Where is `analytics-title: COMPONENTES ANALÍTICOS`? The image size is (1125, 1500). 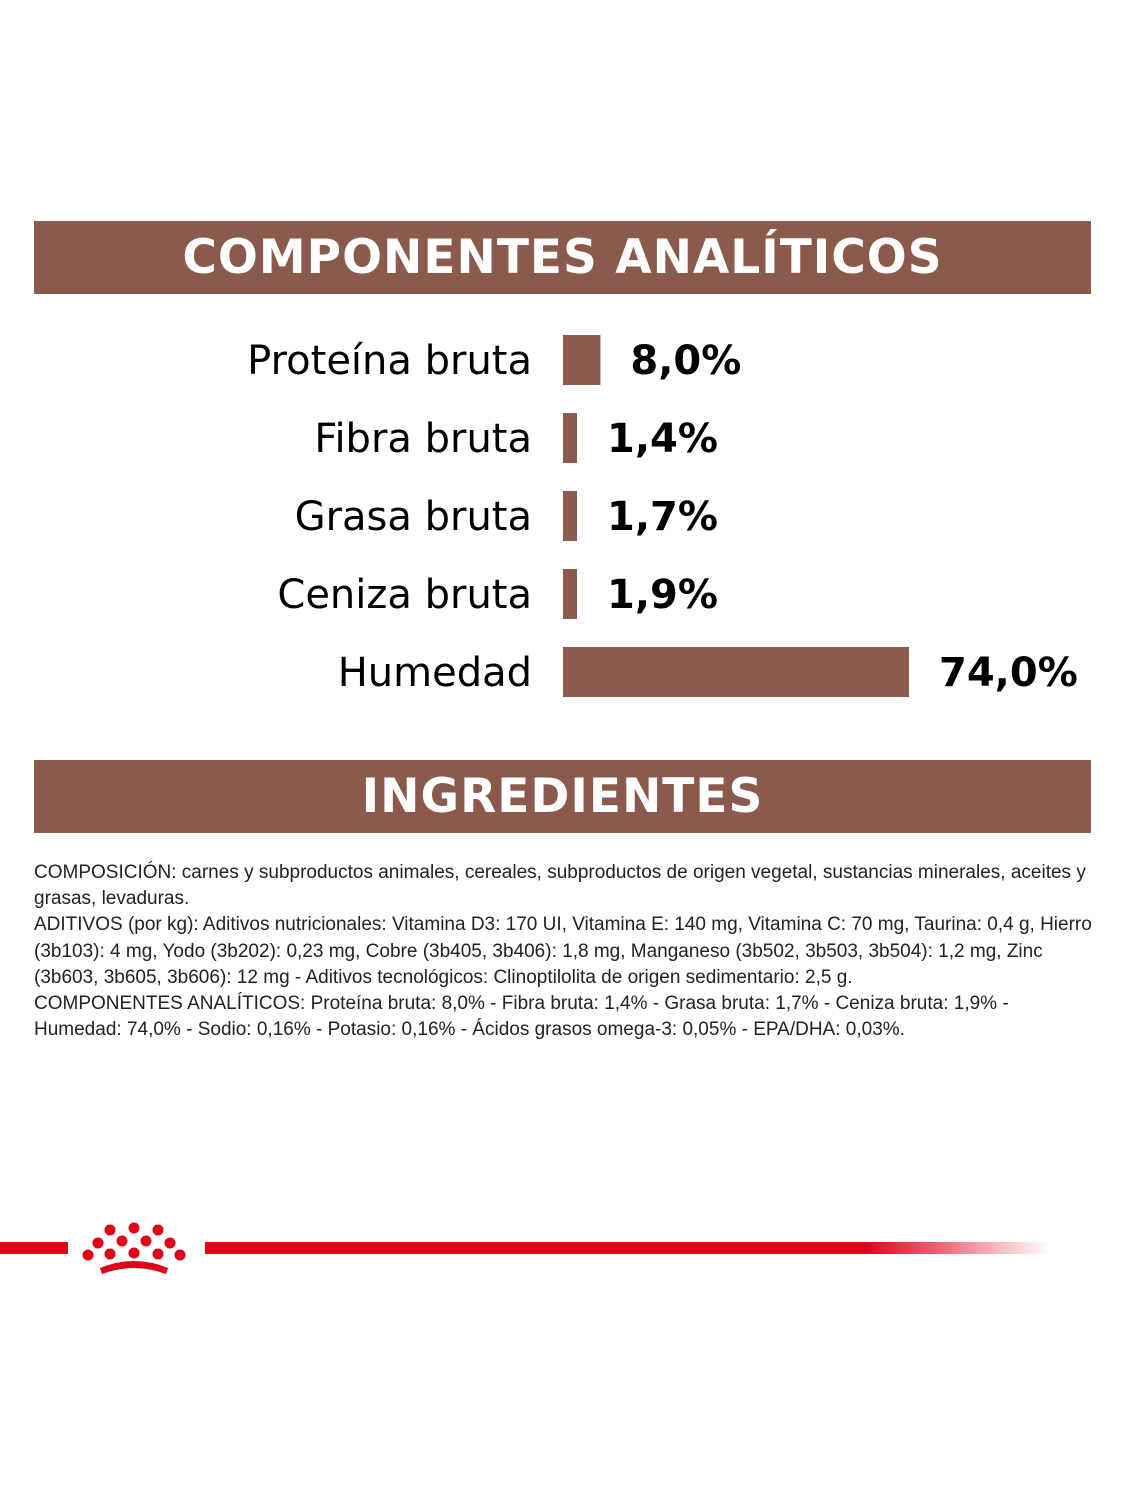
analytics-title: COMPONENTES ANALÍTICOS is located at coordinates (562, 257).